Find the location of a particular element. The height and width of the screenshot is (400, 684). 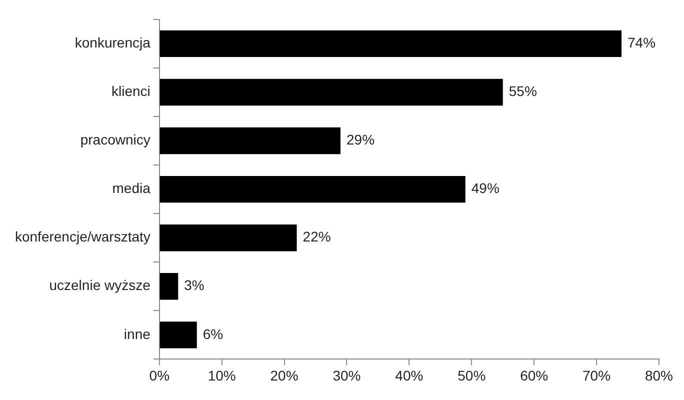

data-label: 29% is located at coordinates (360, 140).